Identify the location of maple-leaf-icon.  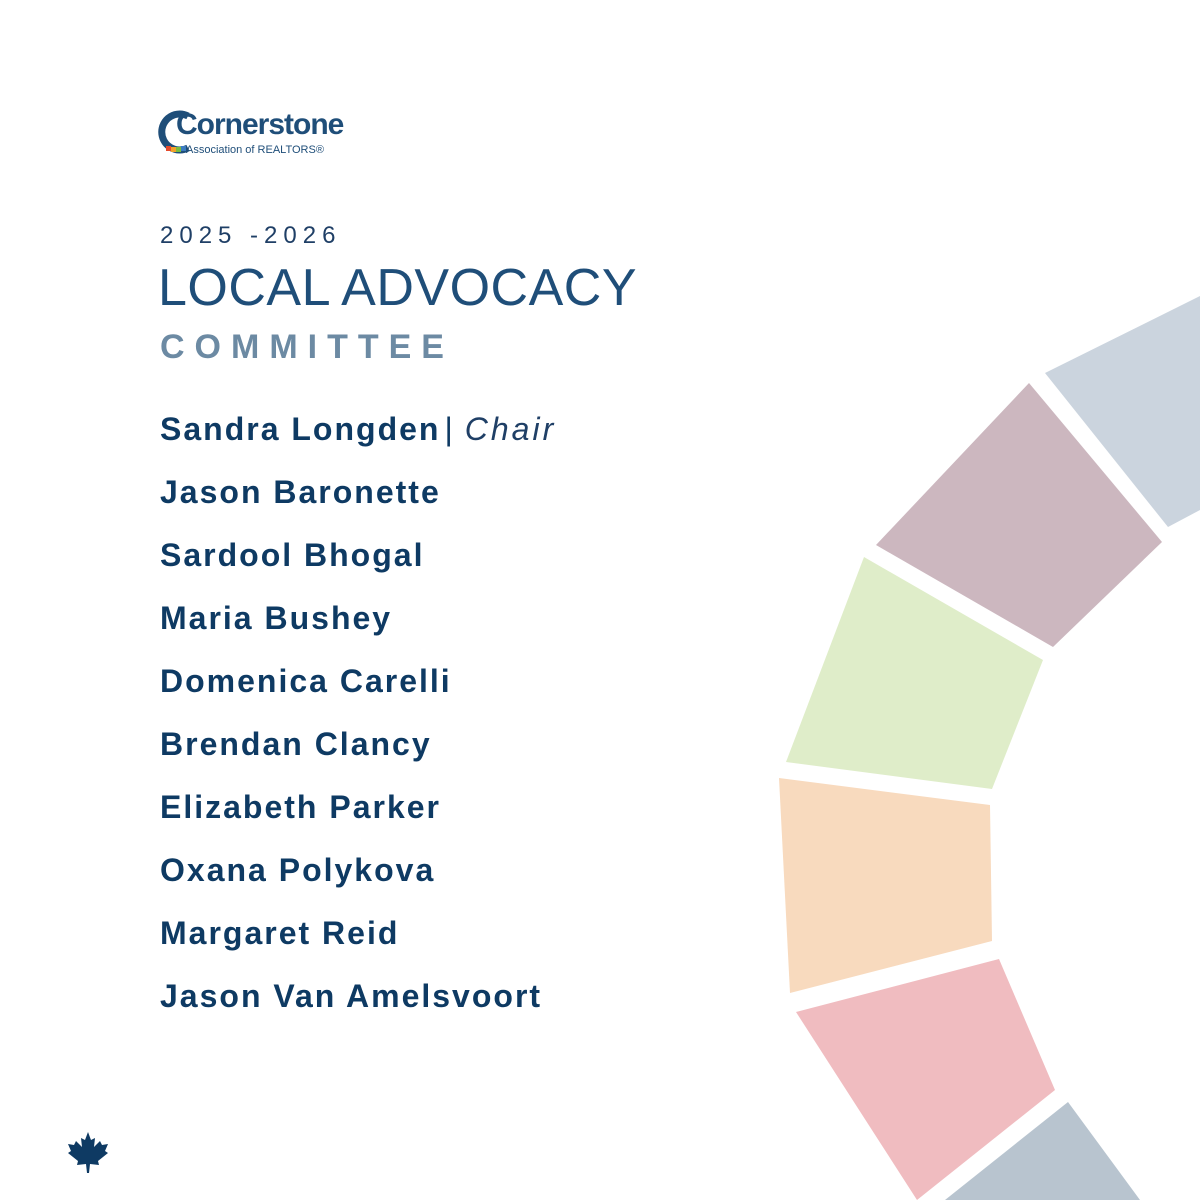
(88, 1152).